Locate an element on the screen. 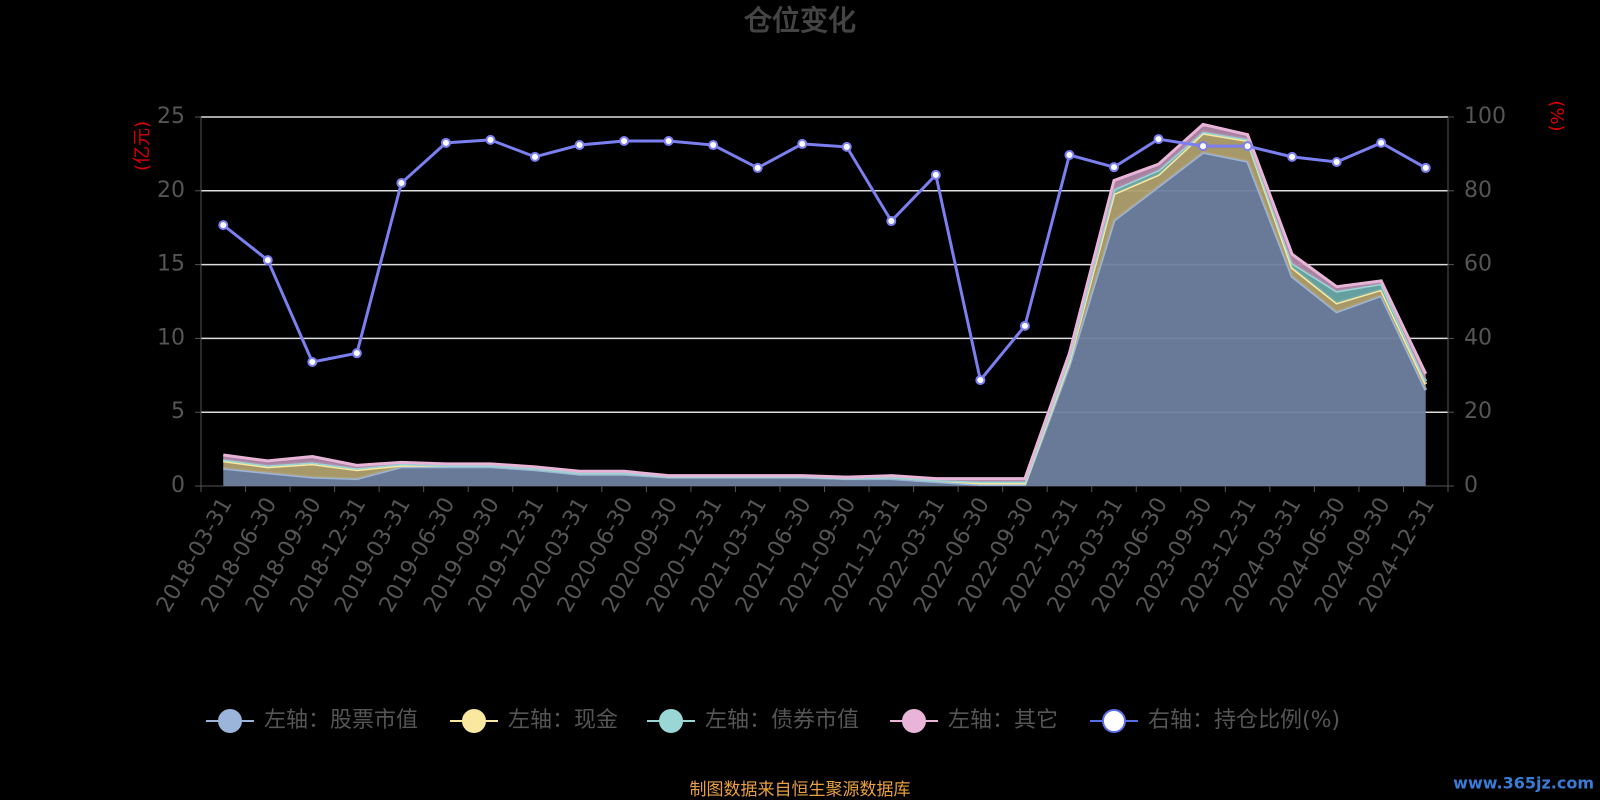  y-tick-label: 10 is located at coordinates (171, 337).